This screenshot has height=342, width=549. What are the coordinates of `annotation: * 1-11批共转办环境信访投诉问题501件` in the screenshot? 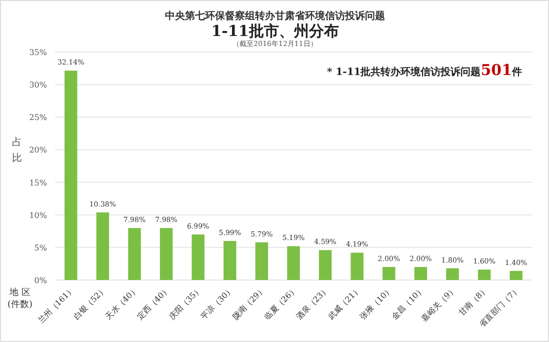 It's located at (424, 70).